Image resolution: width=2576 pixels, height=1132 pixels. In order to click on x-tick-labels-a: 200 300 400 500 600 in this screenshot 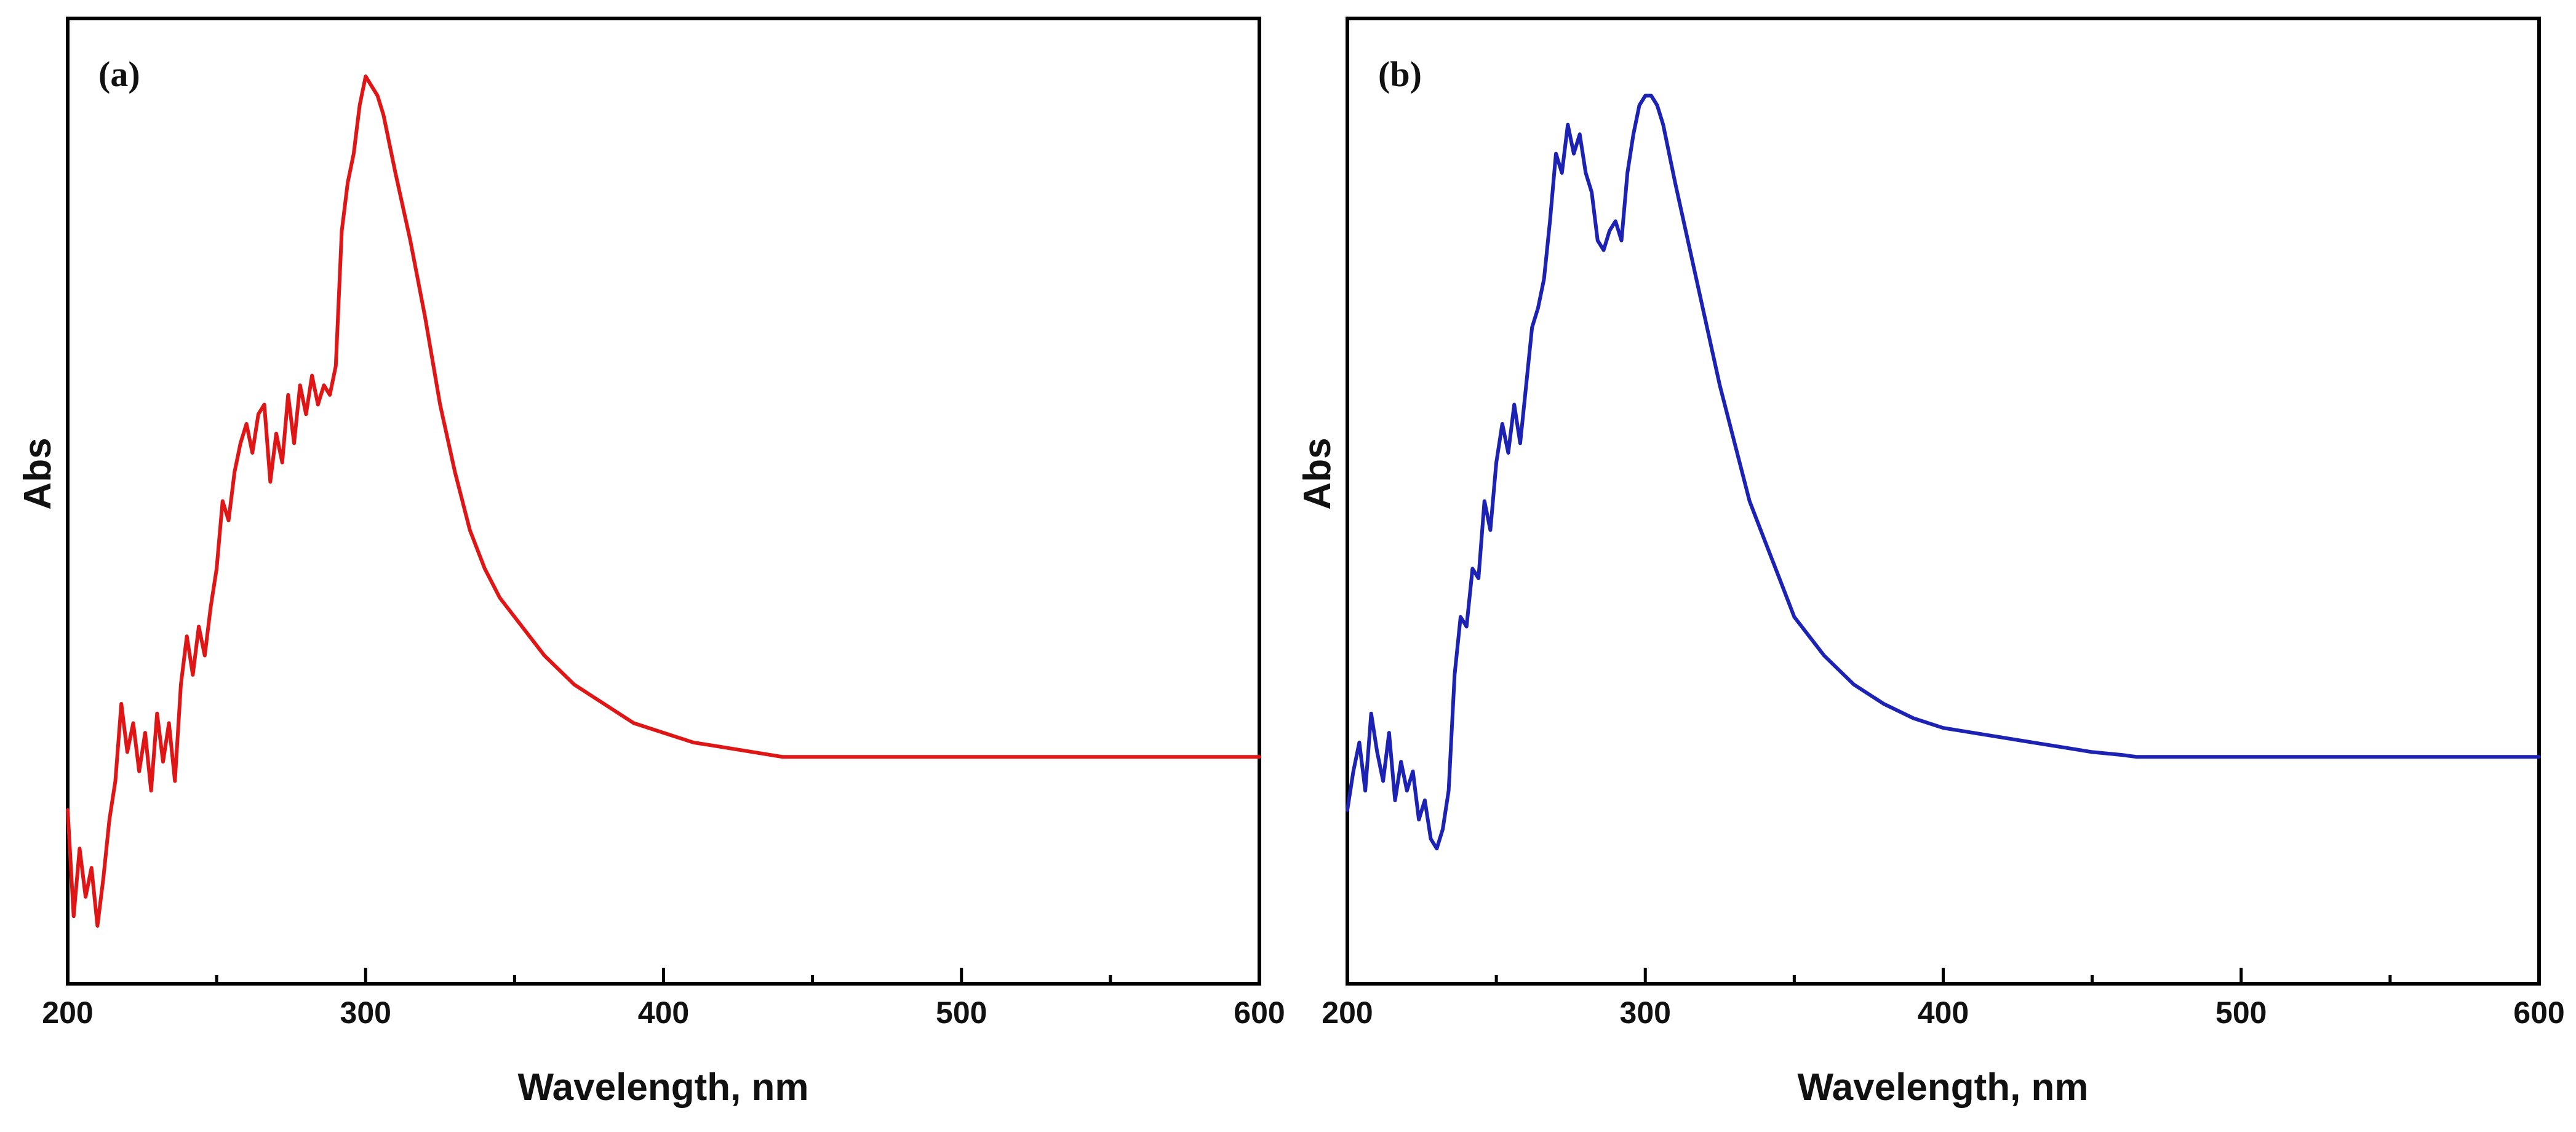, I will do `click(663, 1012)`.